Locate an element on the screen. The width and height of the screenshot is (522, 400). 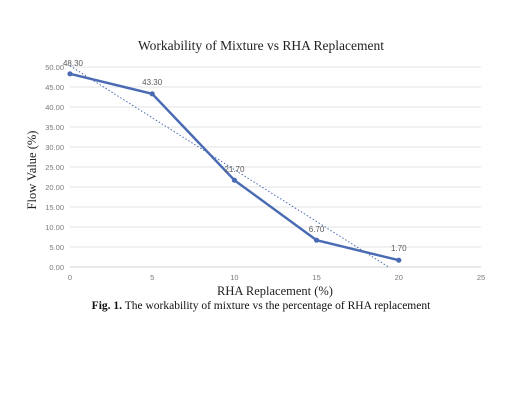
x-tick-label: 5 is located at coordinates (152, 277).